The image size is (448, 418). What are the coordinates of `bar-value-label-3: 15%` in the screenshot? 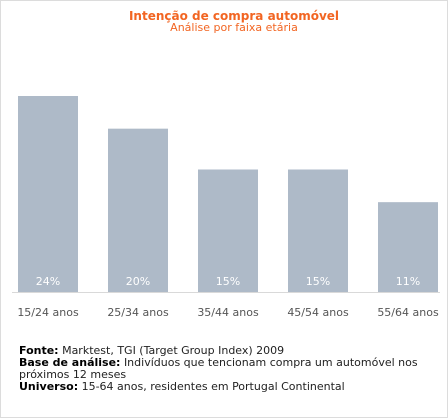 It's located at (228, 281).